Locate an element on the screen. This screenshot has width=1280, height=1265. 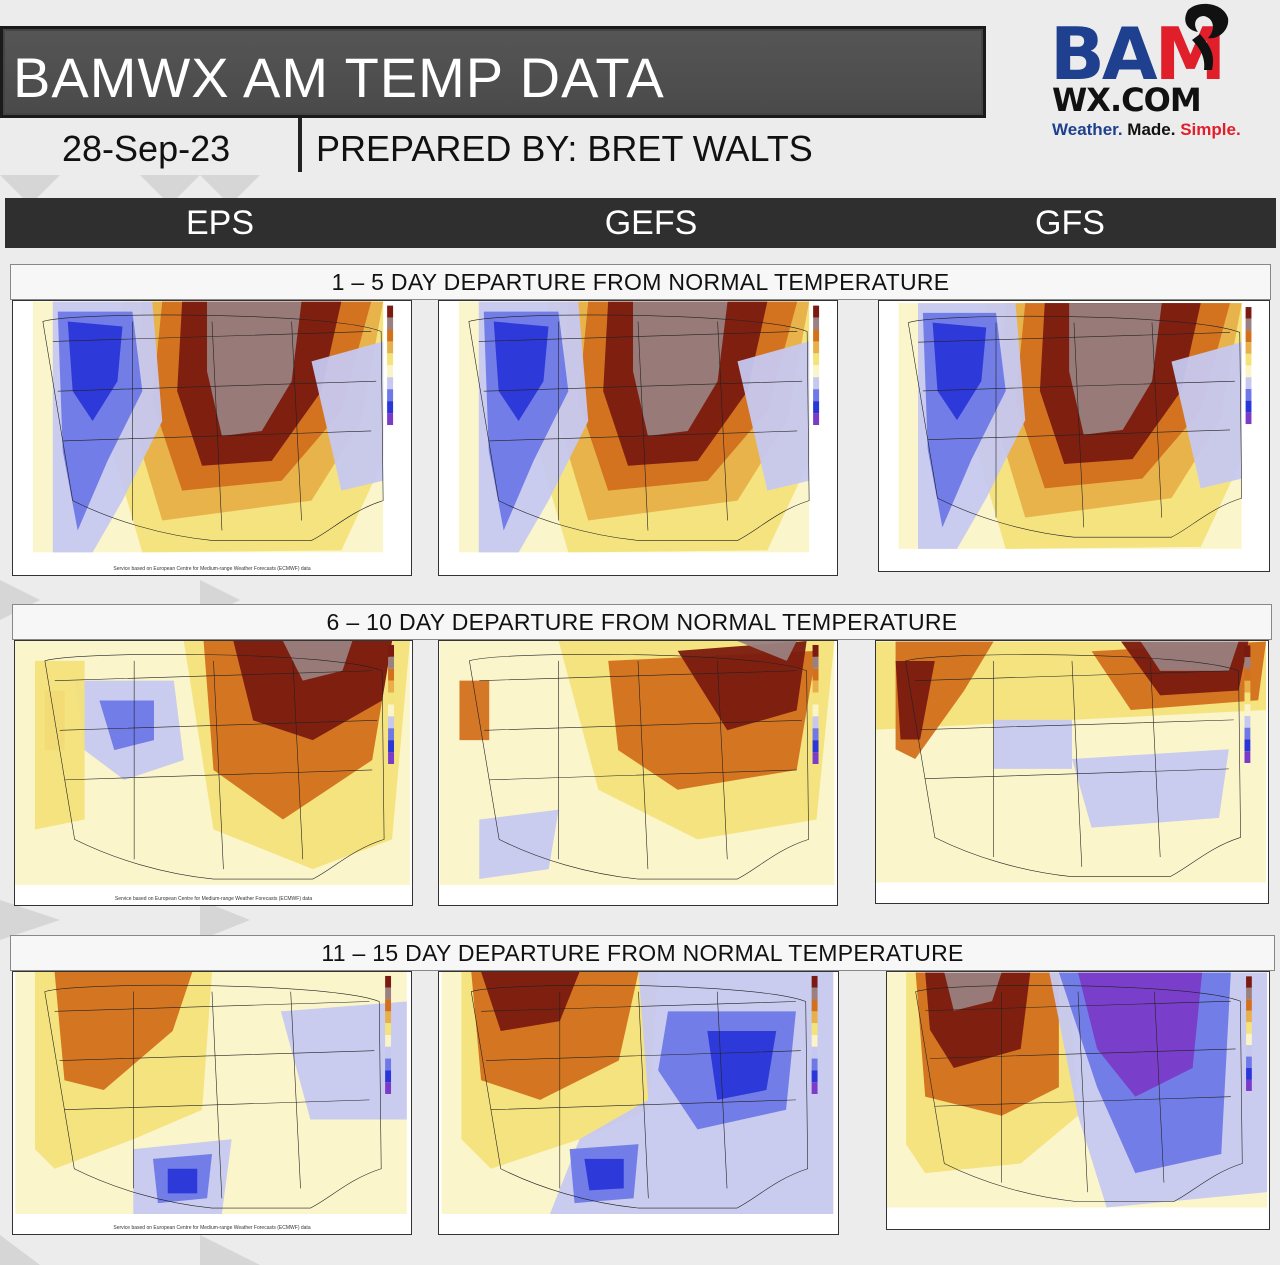
gfs-11-15-day-anomaly-map is located at coordinates (1077, 1090).